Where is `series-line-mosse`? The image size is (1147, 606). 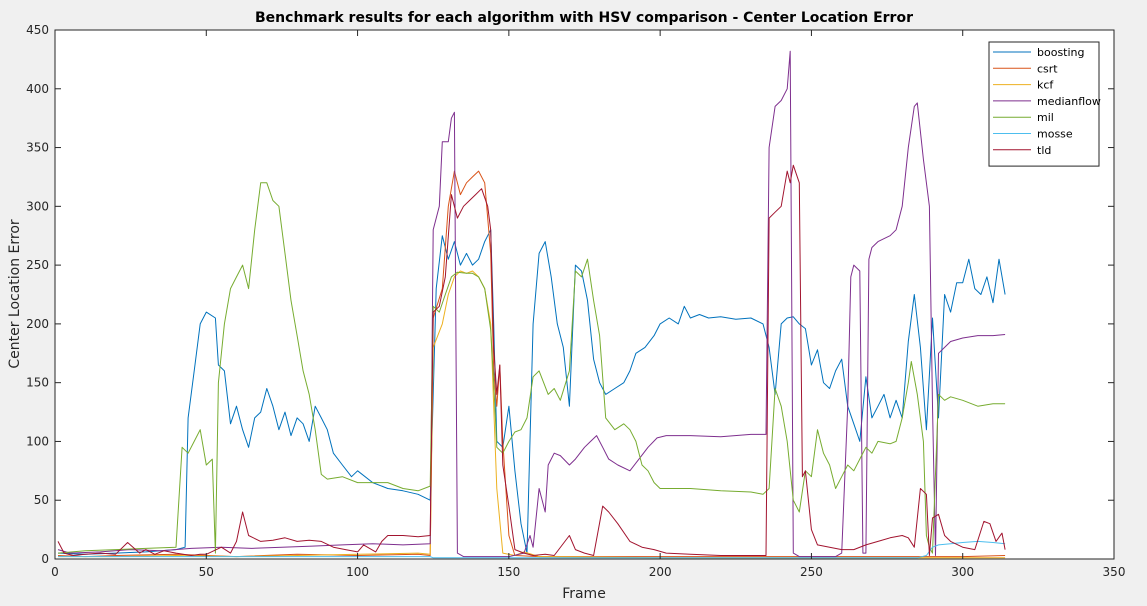 series-line-mosse is located at coordinates (532, 549).